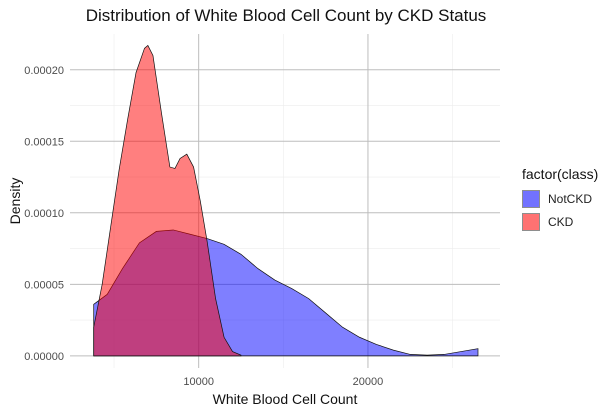 The height and width of the screenshot is (415, 616). Describe the element at coordinates (368, 382) in the screenshot. I see `x-tick-label: 20000` at that location.